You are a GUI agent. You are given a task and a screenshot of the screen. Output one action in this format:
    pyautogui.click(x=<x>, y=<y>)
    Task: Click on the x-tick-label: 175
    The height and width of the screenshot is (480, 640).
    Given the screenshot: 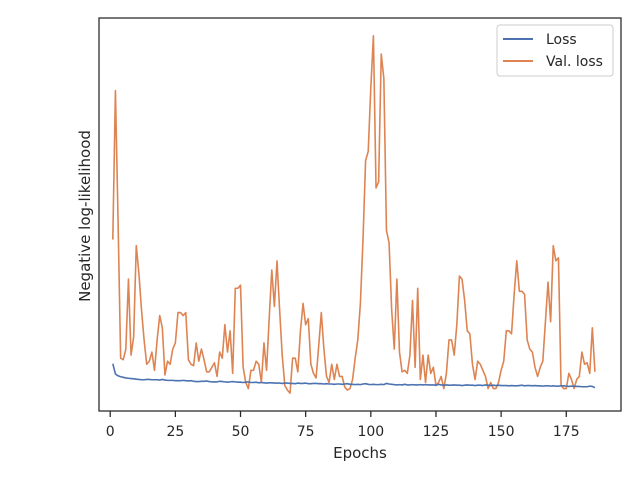 What is the action you would take?
    pyautogui.click(x=566, y=432)
    